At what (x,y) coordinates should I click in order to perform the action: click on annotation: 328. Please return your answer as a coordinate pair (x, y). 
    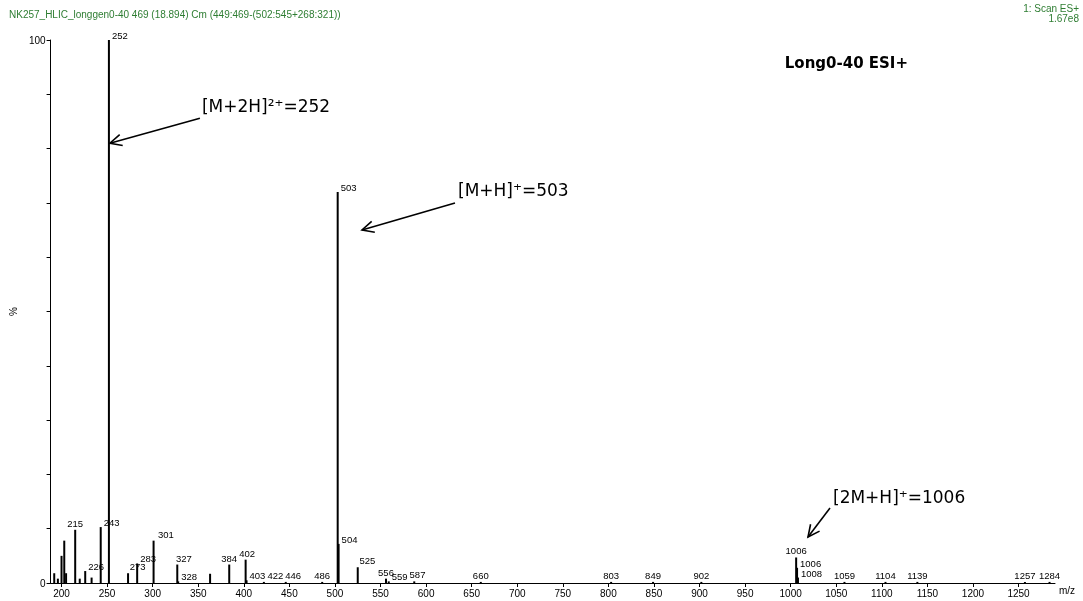
    Looking at the image, I should click on (189, 577).